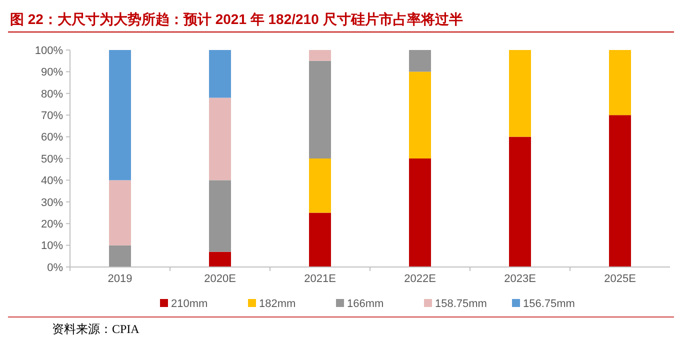  What do you see at coordinates (55, 268) in the screenshot?
I see `y-tick-label: 0%` at bounding box center [55, 268].